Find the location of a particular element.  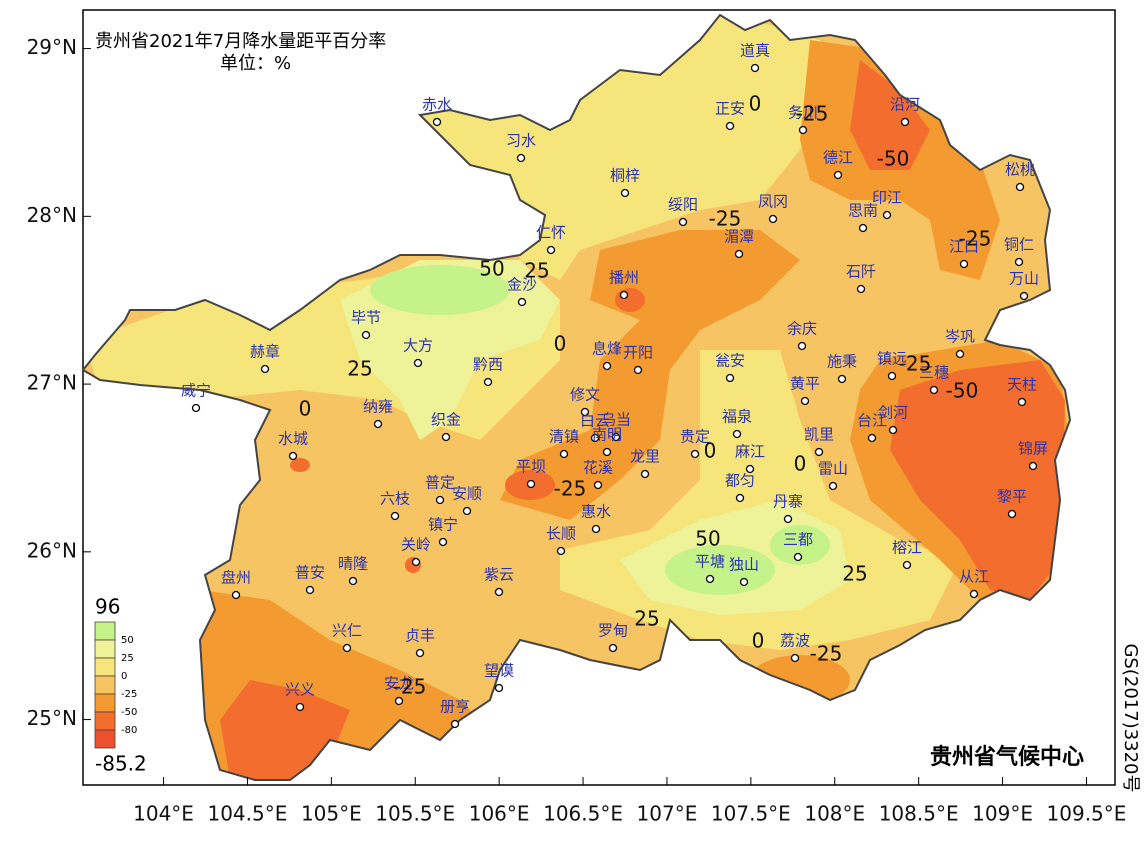

station-label: 荔波 is located at coordinates (795, 641).